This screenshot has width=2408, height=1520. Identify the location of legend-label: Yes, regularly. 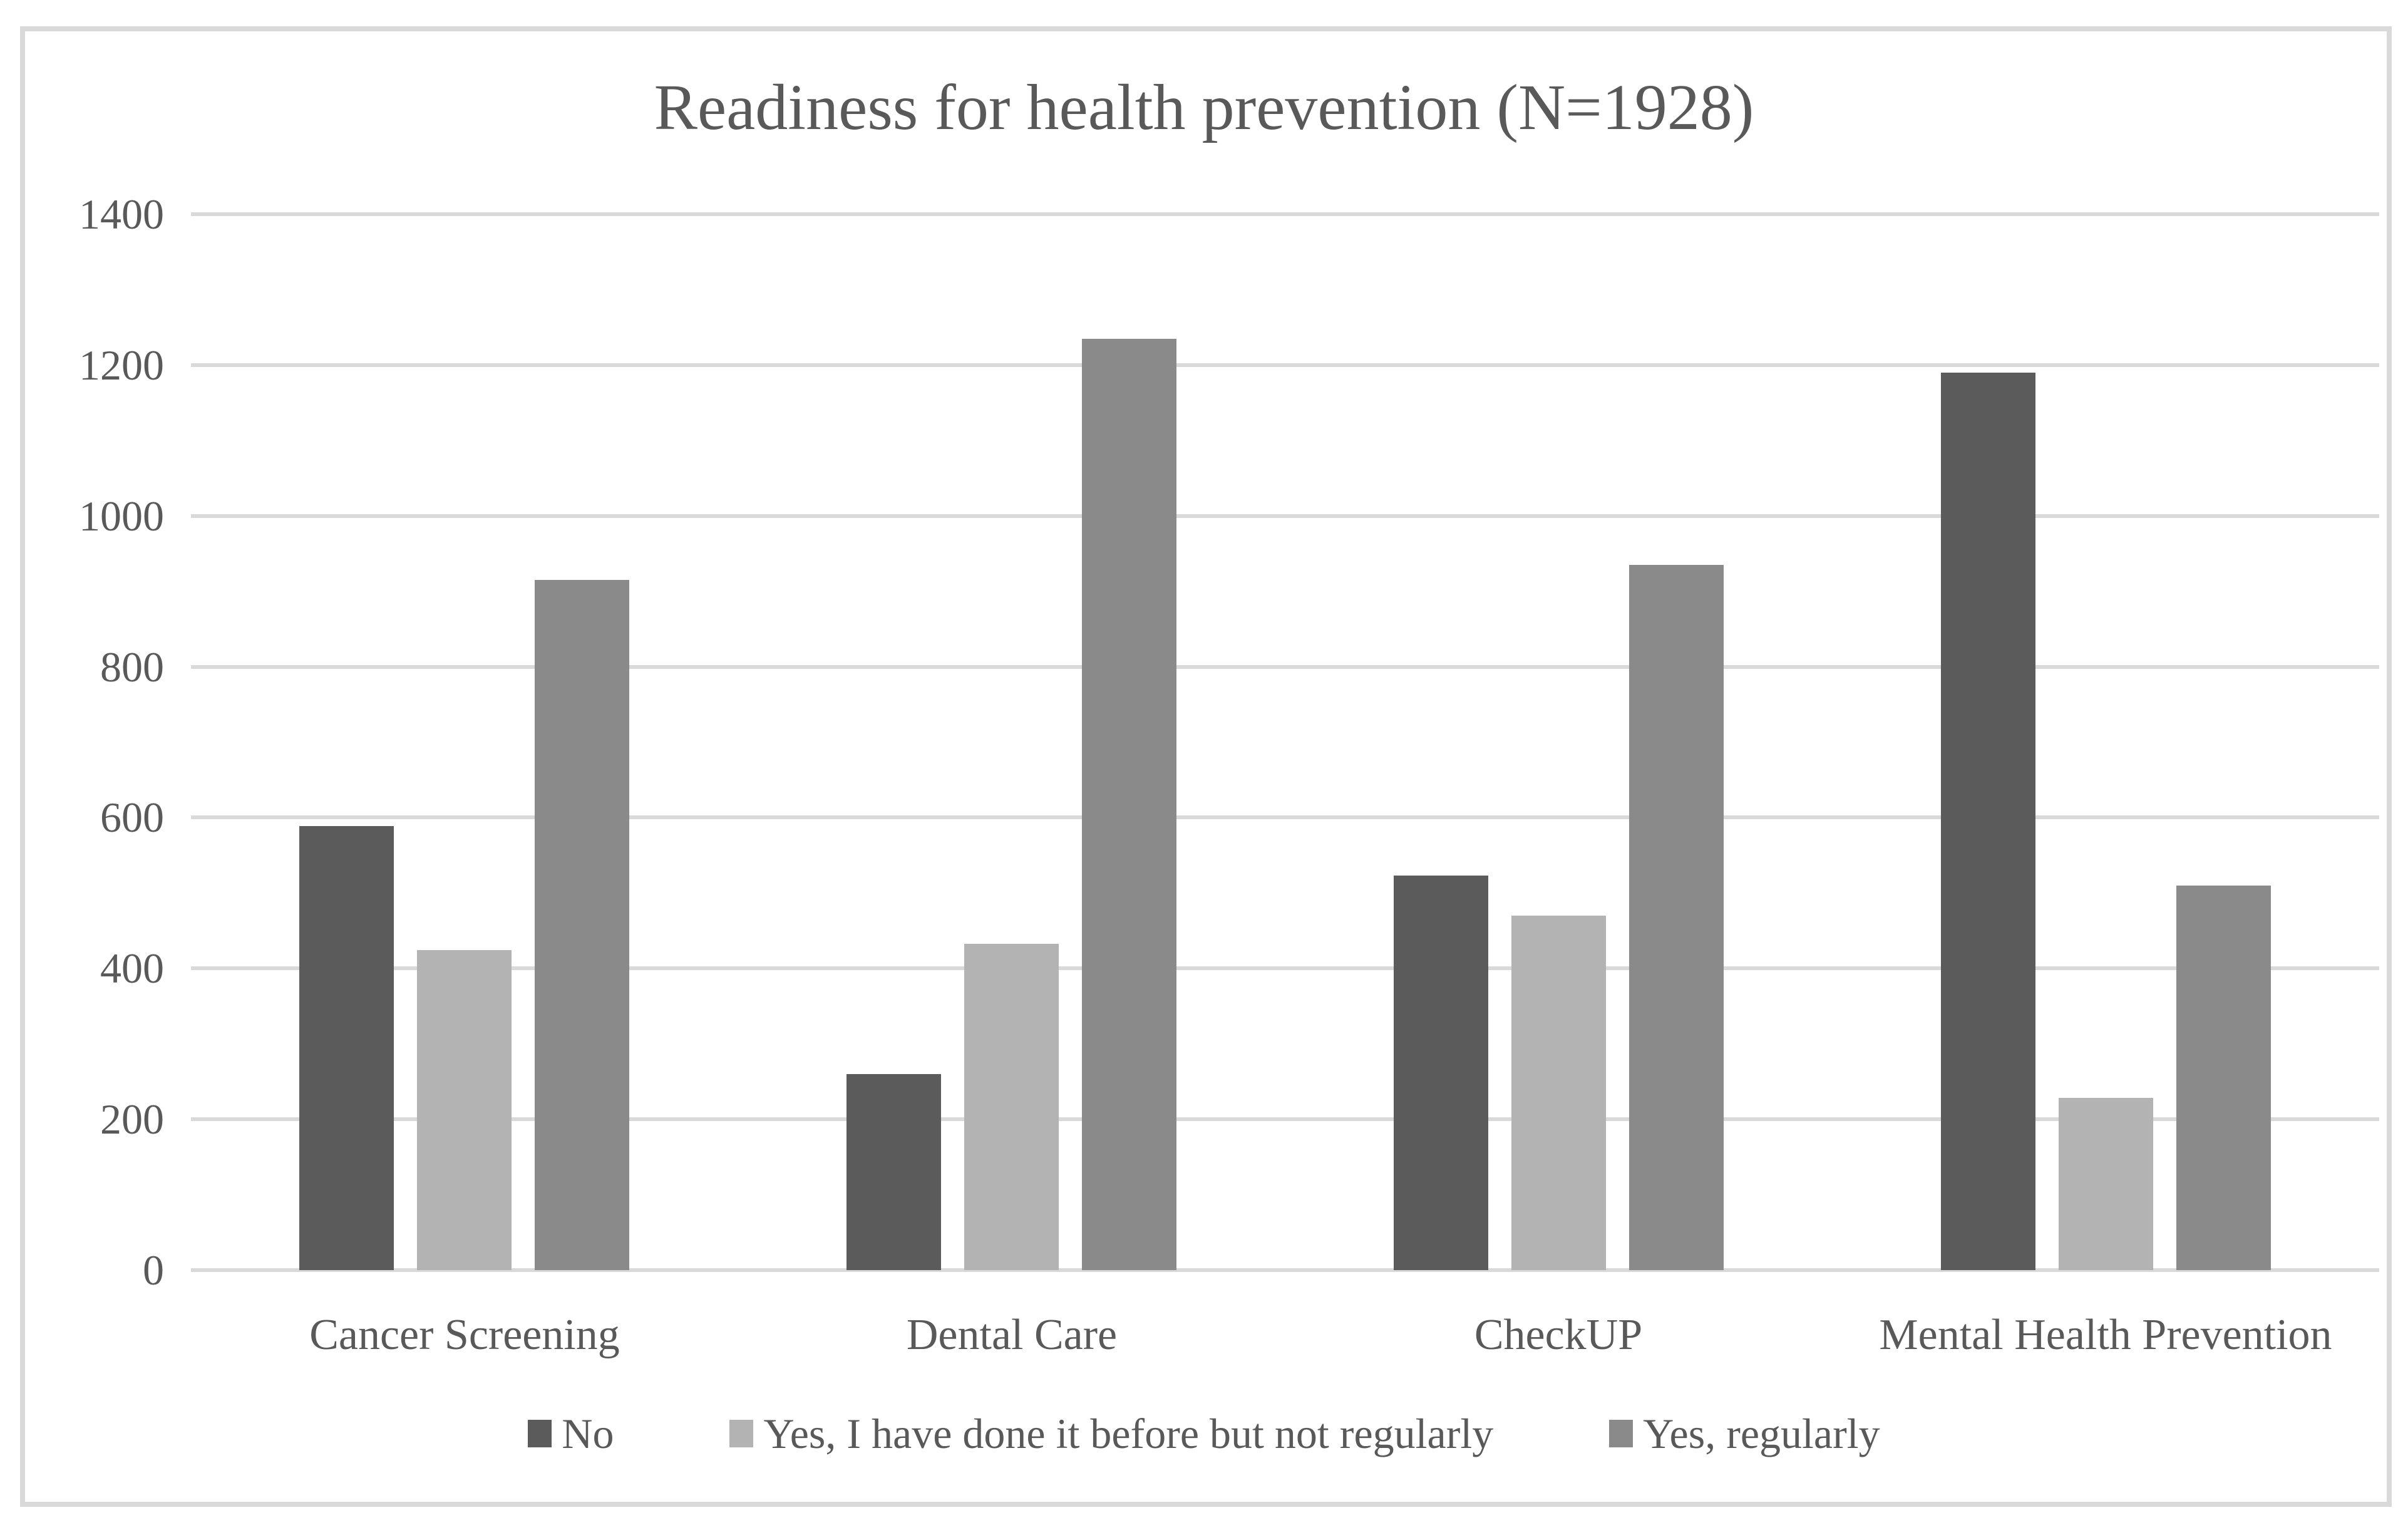
(1761, 1433).